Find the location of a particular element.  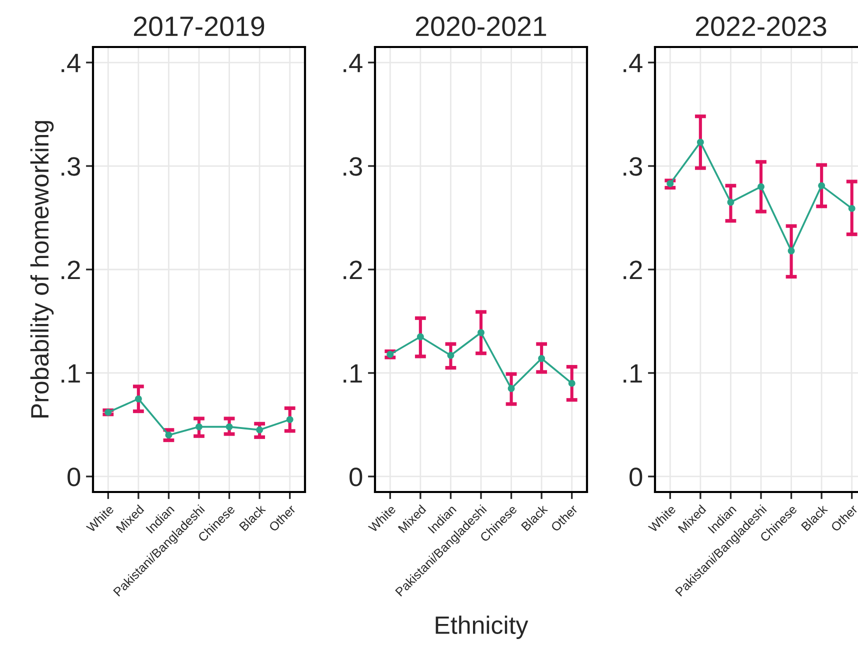

chart-title: 2022-2023 is located at coordinates (761, 26).